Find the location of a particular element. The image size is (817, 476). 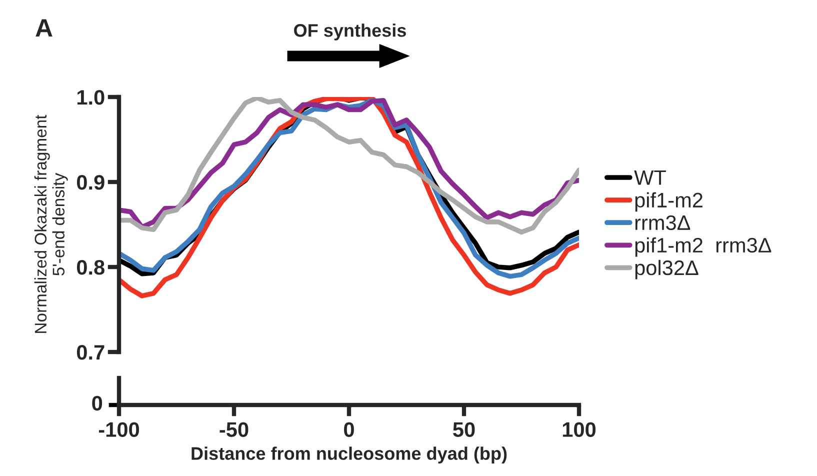

legend-label: pol32Δ is located at coordinates (666, 270).